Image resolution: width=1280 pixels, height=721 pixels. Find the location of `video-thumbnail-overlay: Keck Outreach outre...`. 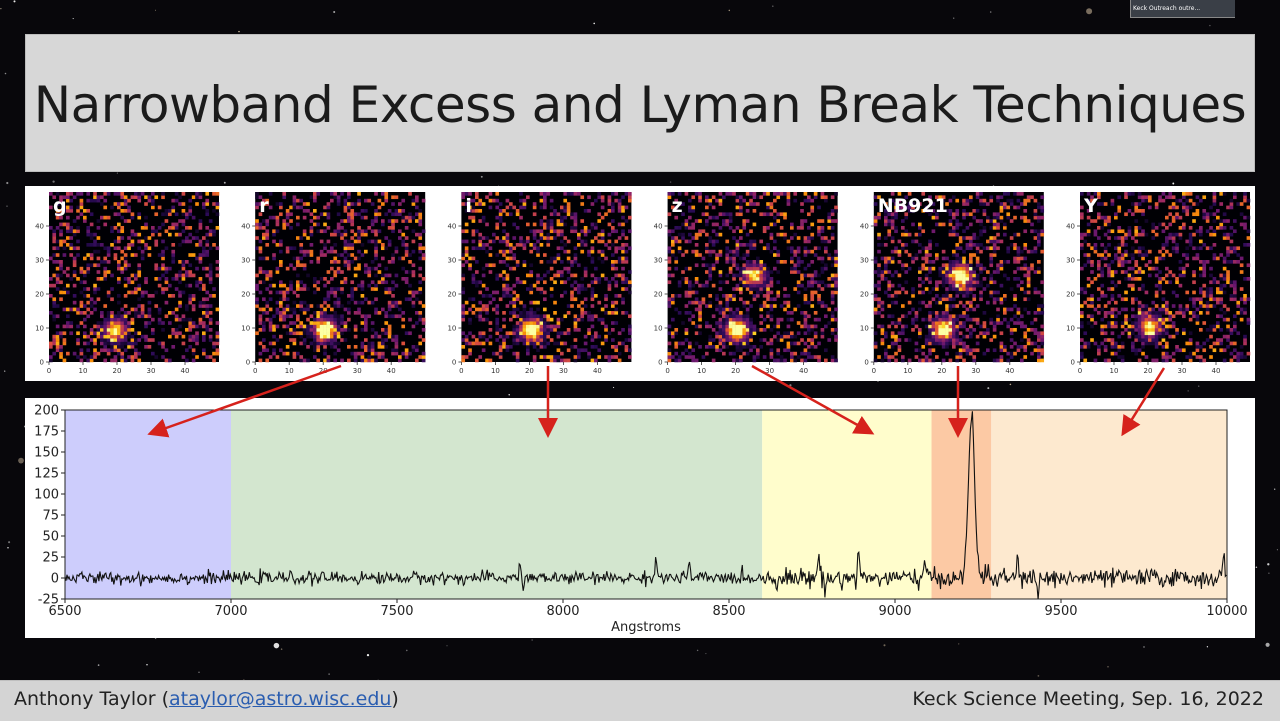

video-thumbnail-overlay: Keck Outreach outre... is located at coordinates (1182, 9).